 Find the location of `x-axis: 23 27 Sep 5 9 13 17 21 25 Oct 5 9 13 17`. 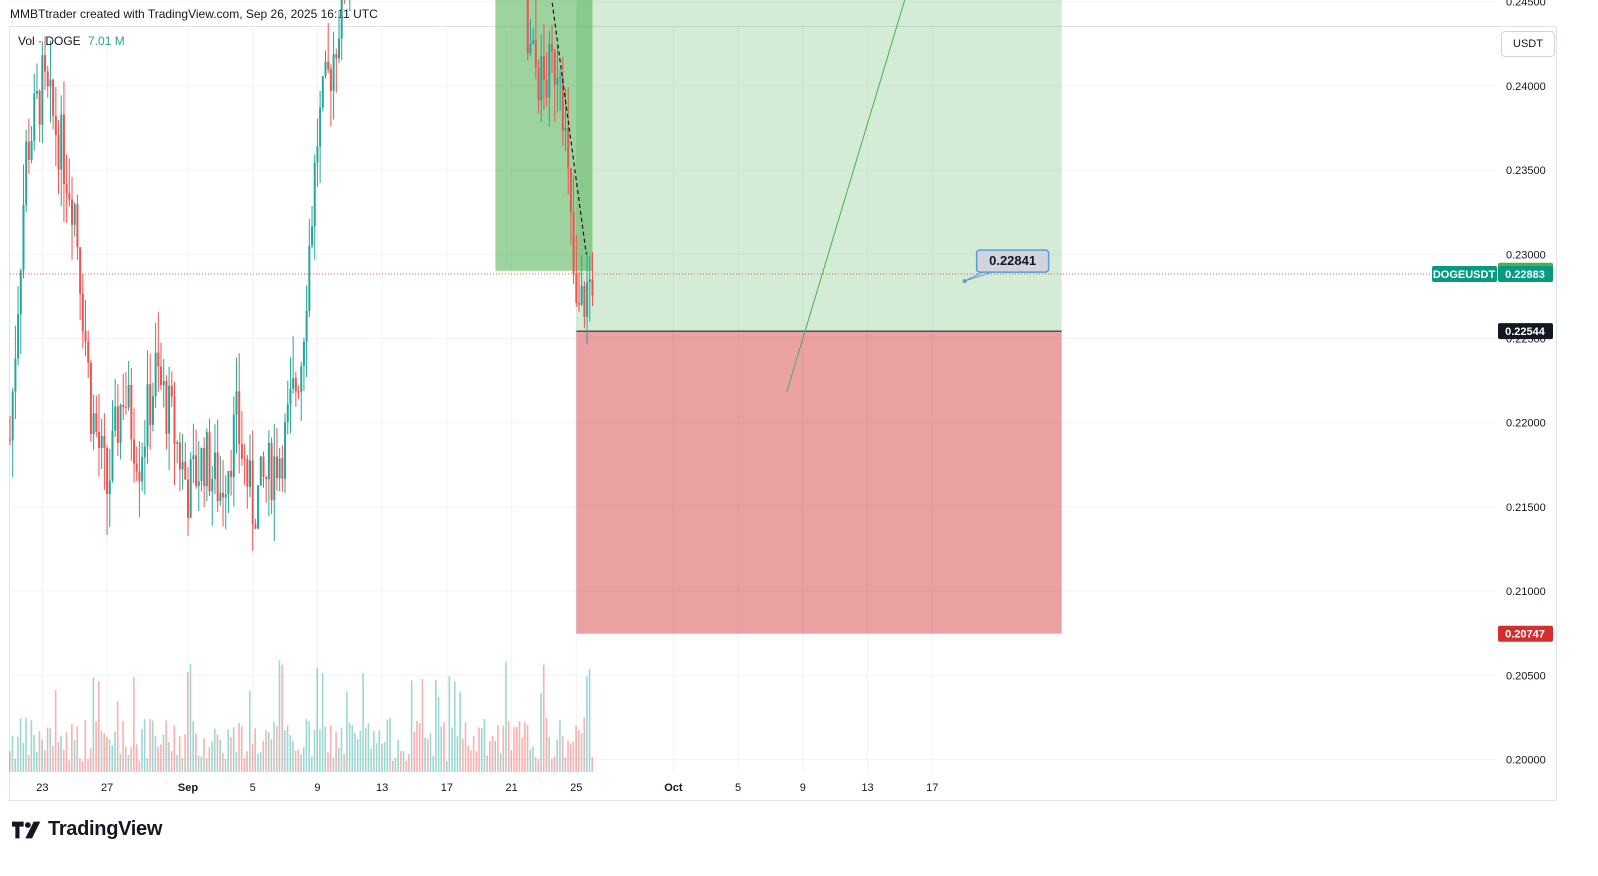

x-axis: 23 27 Sep 5 9 13 17 21 25 Oct 5 9 13 17 is located at coordinates (487, 788).